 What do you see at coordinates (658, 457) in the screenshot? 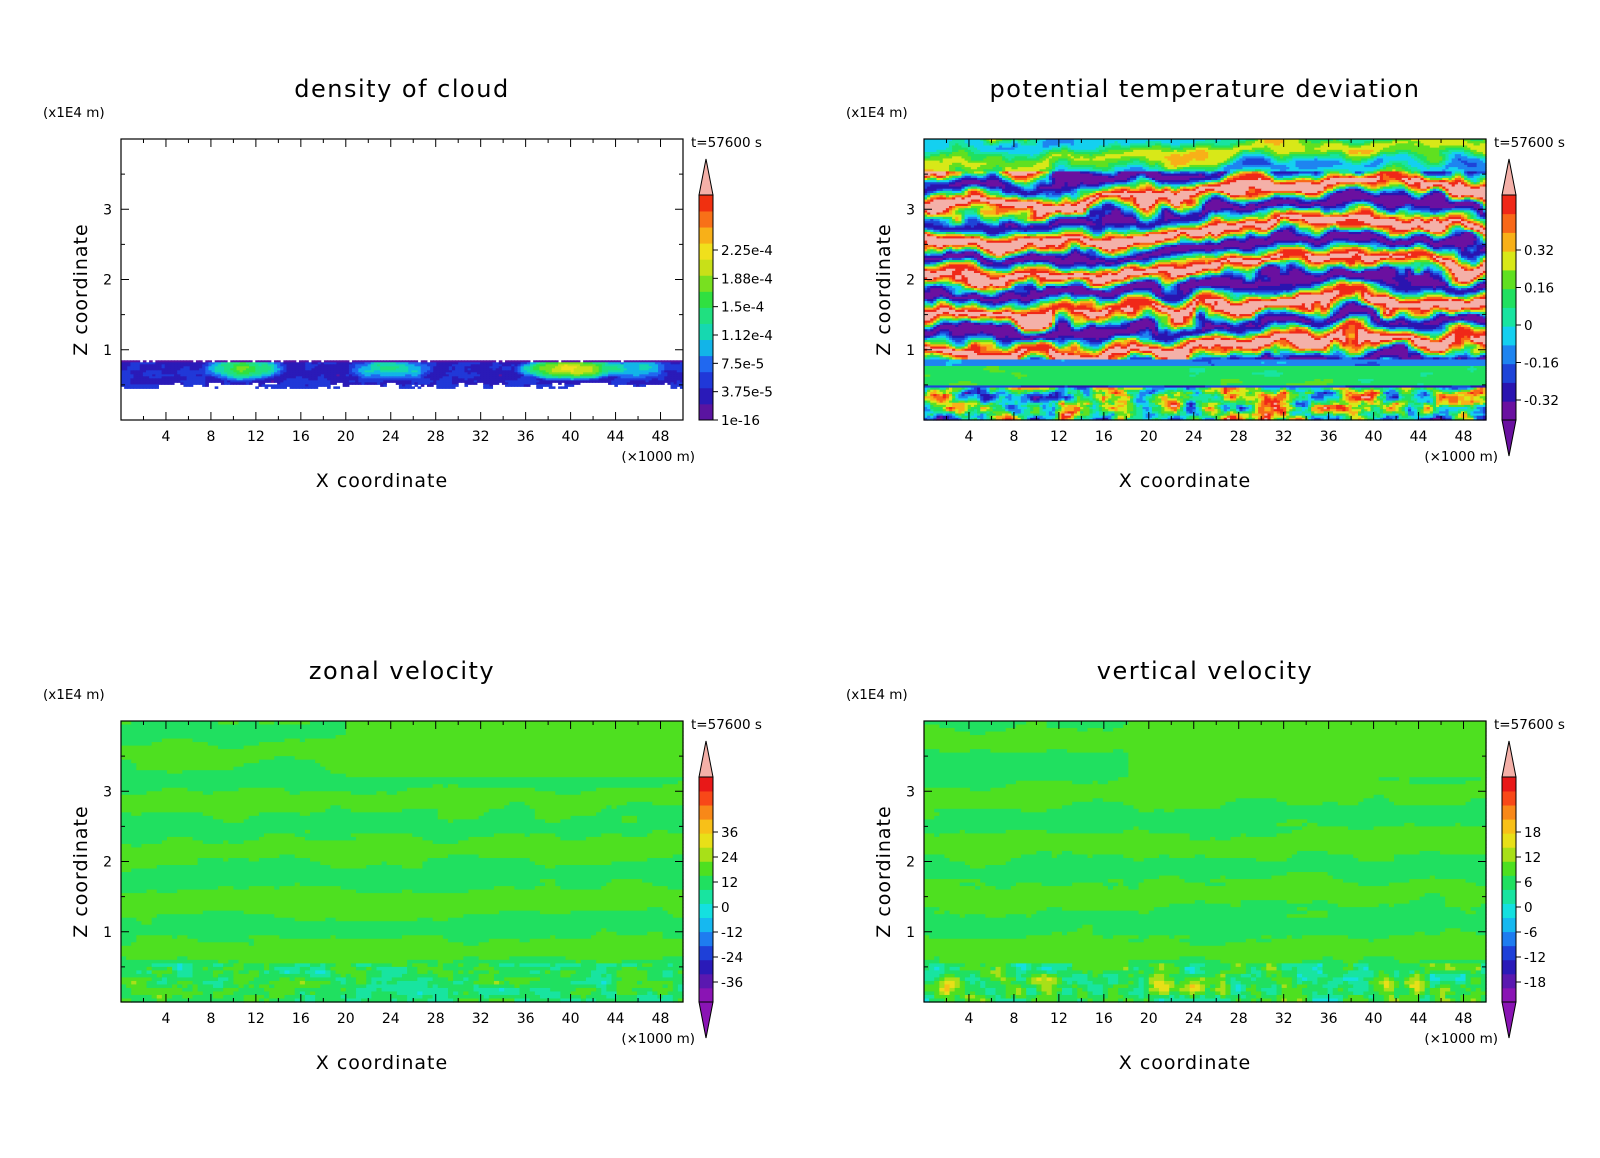
I see `x-unit-label: (×1000 m)` at bounding box center [658, 457].